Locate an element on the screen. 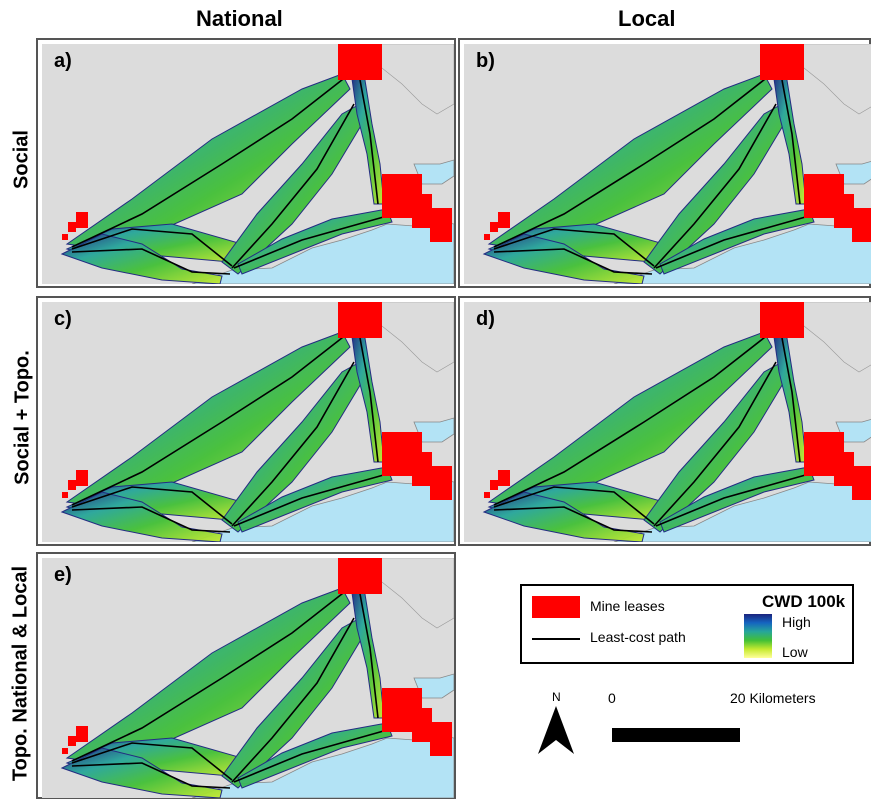 Image resolution: width=871 pixels, height=799 pixels. map-c is located at coordinates (248, 422).